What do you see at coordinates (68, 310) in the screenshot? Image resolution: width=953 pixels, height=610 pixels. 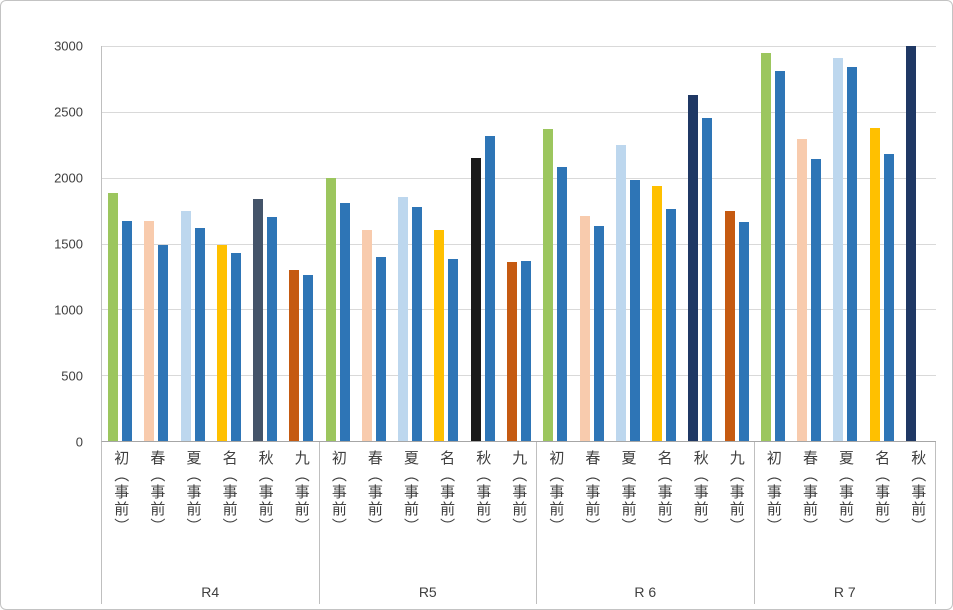 I see `y-tick-label: 1000` at bounding box center [68, 310].